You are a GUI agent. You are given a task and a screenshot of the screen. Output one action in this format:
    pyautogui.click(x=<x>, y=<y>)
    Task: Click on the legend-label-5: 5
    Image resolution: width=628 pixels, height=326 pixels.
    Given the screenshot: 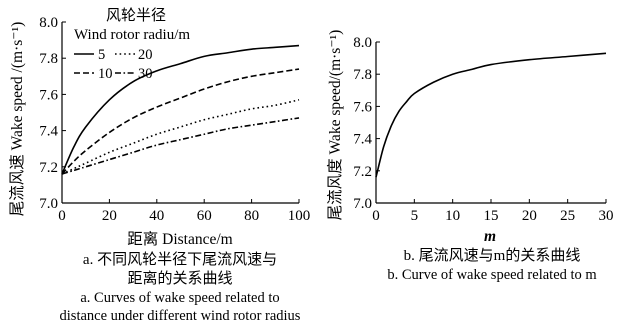 What is the action you would take?
    pyautogui.click(x=101, y=55)
    